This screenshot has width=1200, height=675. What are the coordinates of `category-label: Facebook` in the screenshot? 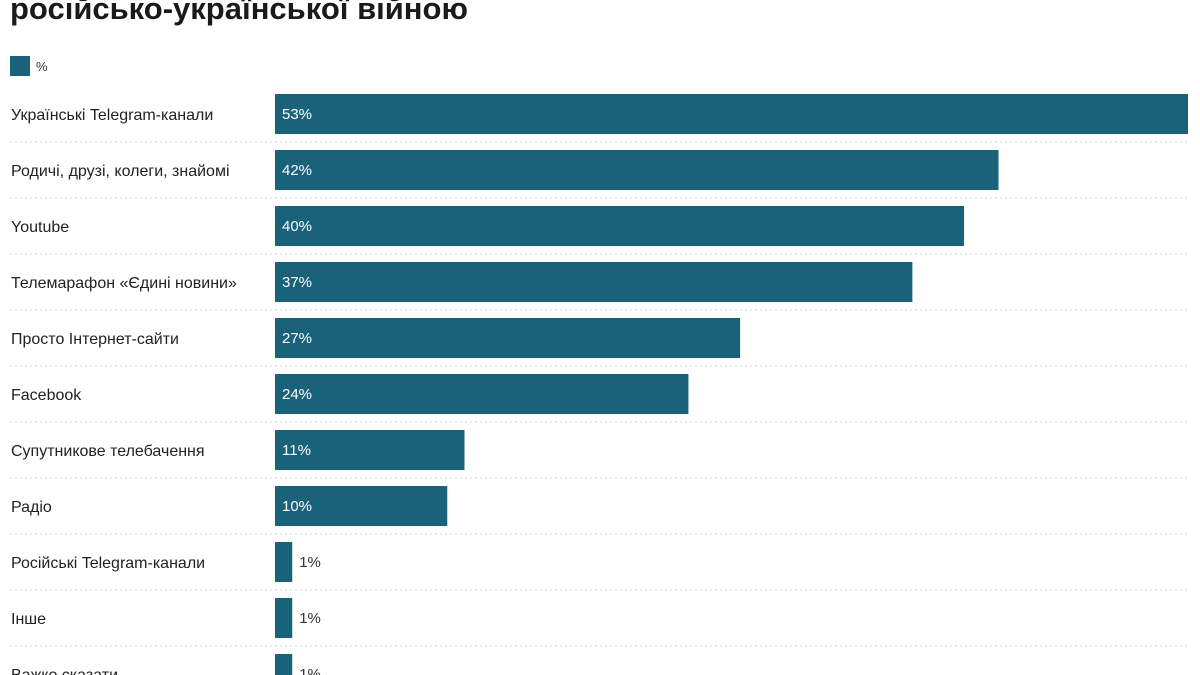 It's located at (46, 395).